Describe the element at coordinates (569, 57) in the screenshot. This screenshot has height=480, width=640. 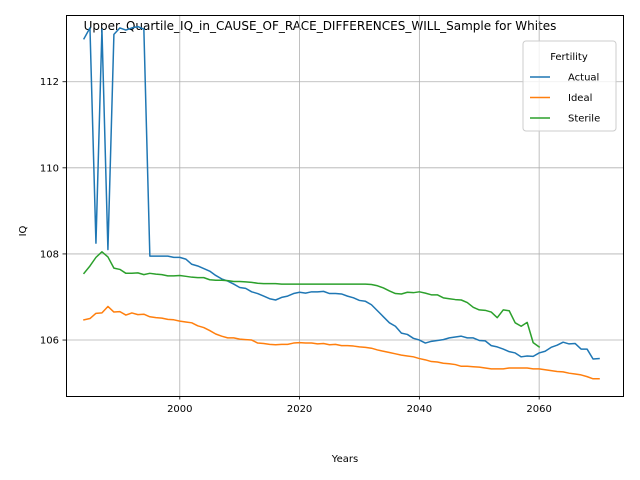
I see `legend-title: Fertility` at that location.